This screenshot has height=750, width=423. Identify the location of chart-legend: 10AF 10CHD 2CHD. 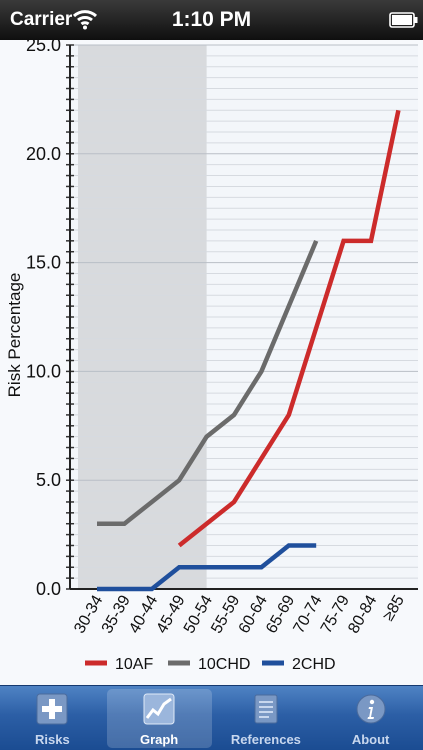
(210, 664).